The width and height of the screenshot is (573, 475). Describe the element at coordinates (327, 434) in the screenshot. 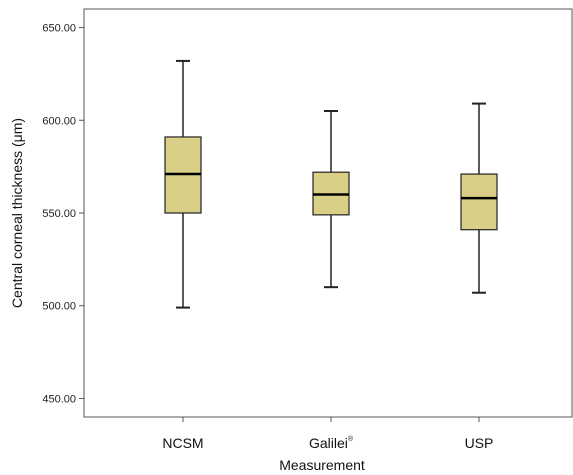

I see `x-axis: NCSM Galilei® USP` at that location.